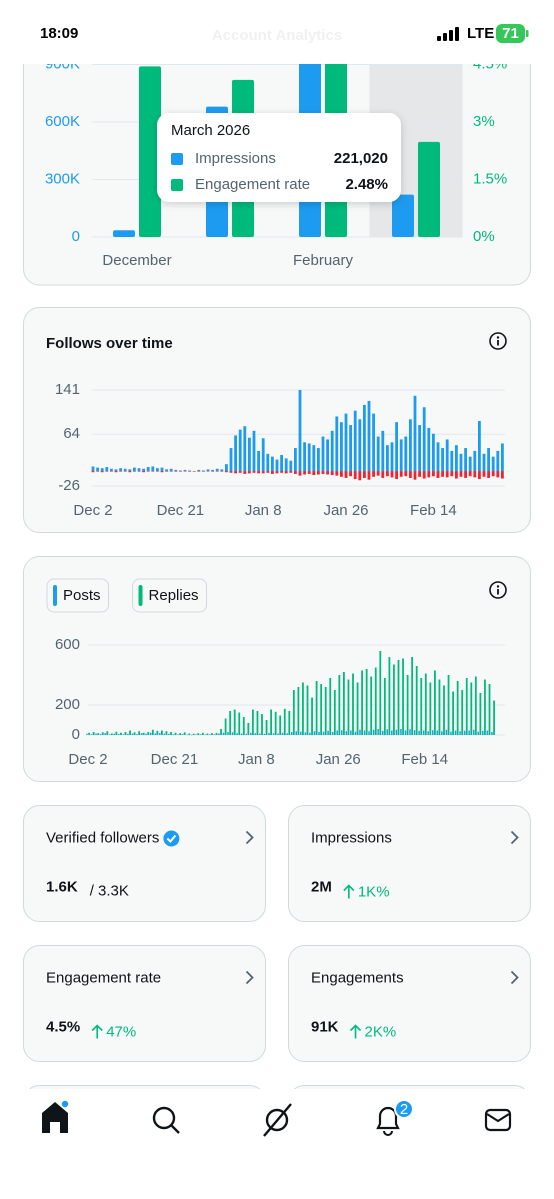  Describe the element at coordinates (67, 704) in the screenshot. I see `y-tick-label: 200` at that location.